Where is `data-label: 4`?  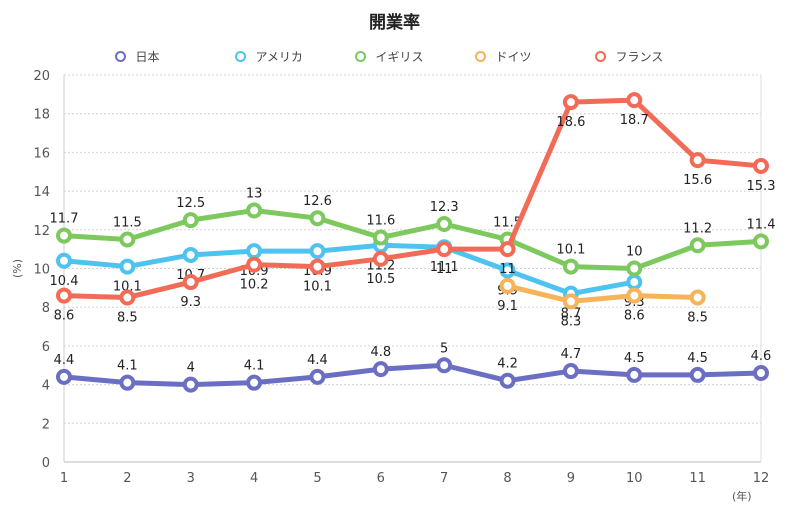 data-label: 4 is located at coordinates (191, 368).